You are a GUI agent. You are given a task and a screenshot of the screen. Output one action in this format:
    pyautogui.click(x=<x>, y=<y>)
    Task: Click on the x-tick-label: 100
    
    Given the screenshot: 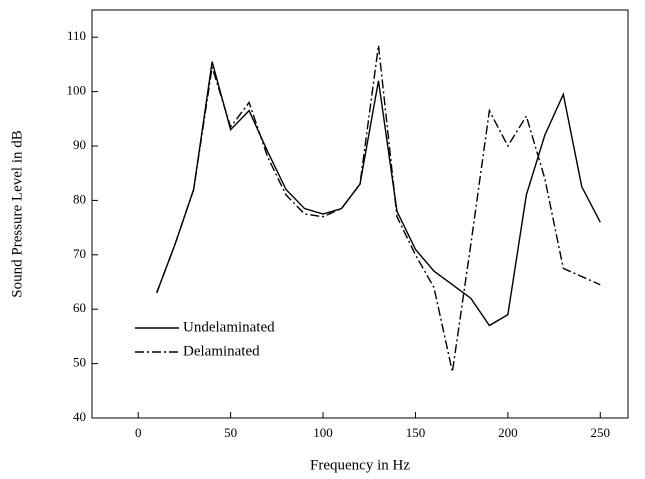 What is the action you would take?
    pyautogui.click(x=323, y=432)
    